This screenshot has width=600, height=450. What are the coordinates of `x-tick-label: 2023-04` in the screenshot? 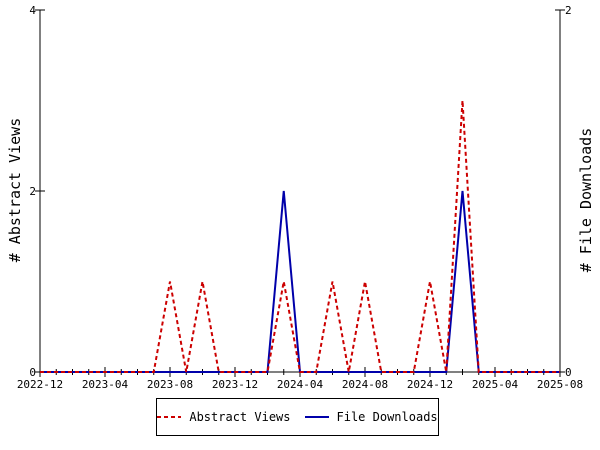 It's located at (105, 384).